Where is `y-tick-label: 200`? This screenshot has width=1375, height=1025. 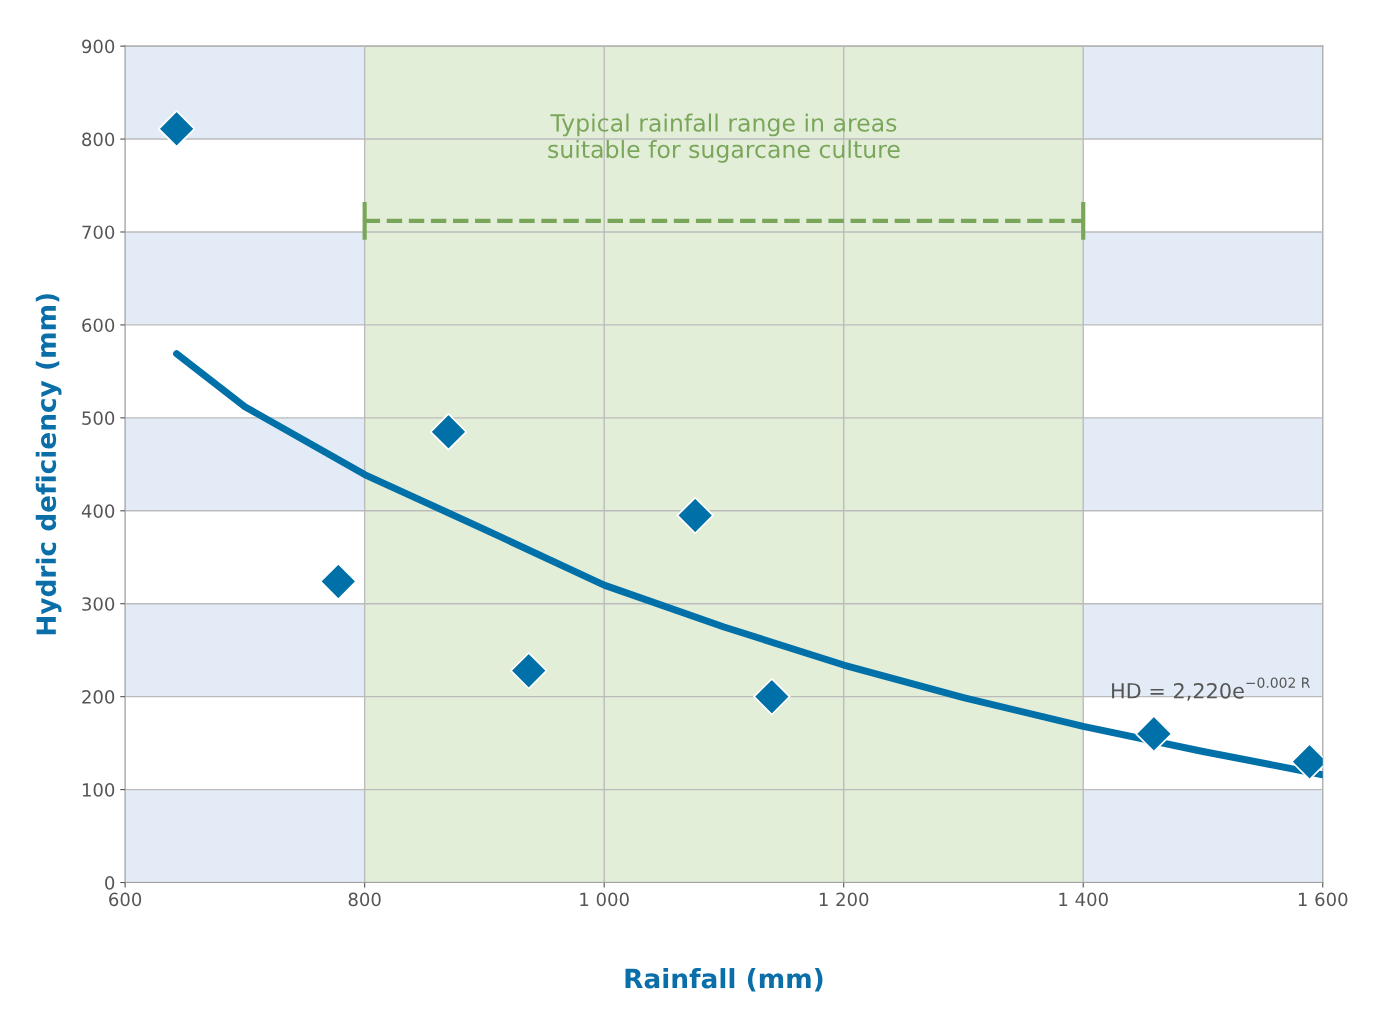 y-tick-label: 200 is located at coordinates (98, 697).